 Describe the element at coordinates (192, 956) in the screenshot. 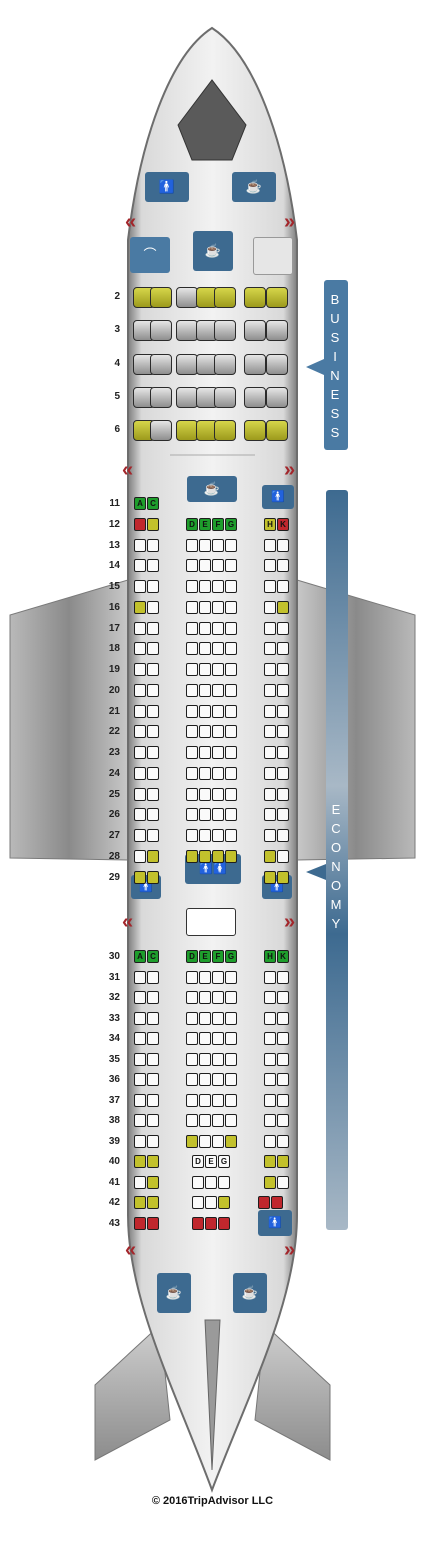

I see `seat-letter: D` at that location.